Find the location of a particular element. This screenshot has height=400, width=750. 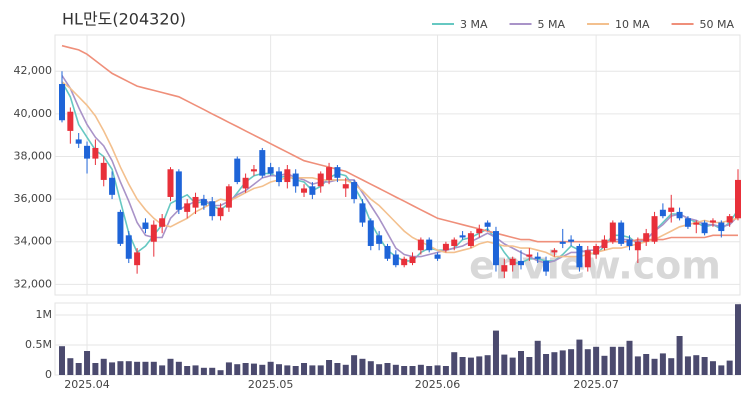

x-tick-label: 2025.04 is located at coordinates (87, 384).